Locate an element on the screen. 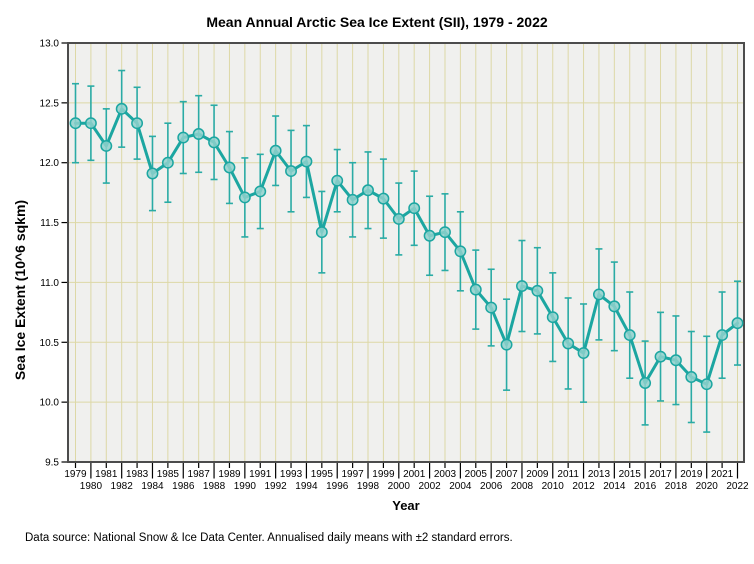 The width and height of the screenshot is (754, 564). x-tick-label: 2001 is located at coordinates (414, 474).